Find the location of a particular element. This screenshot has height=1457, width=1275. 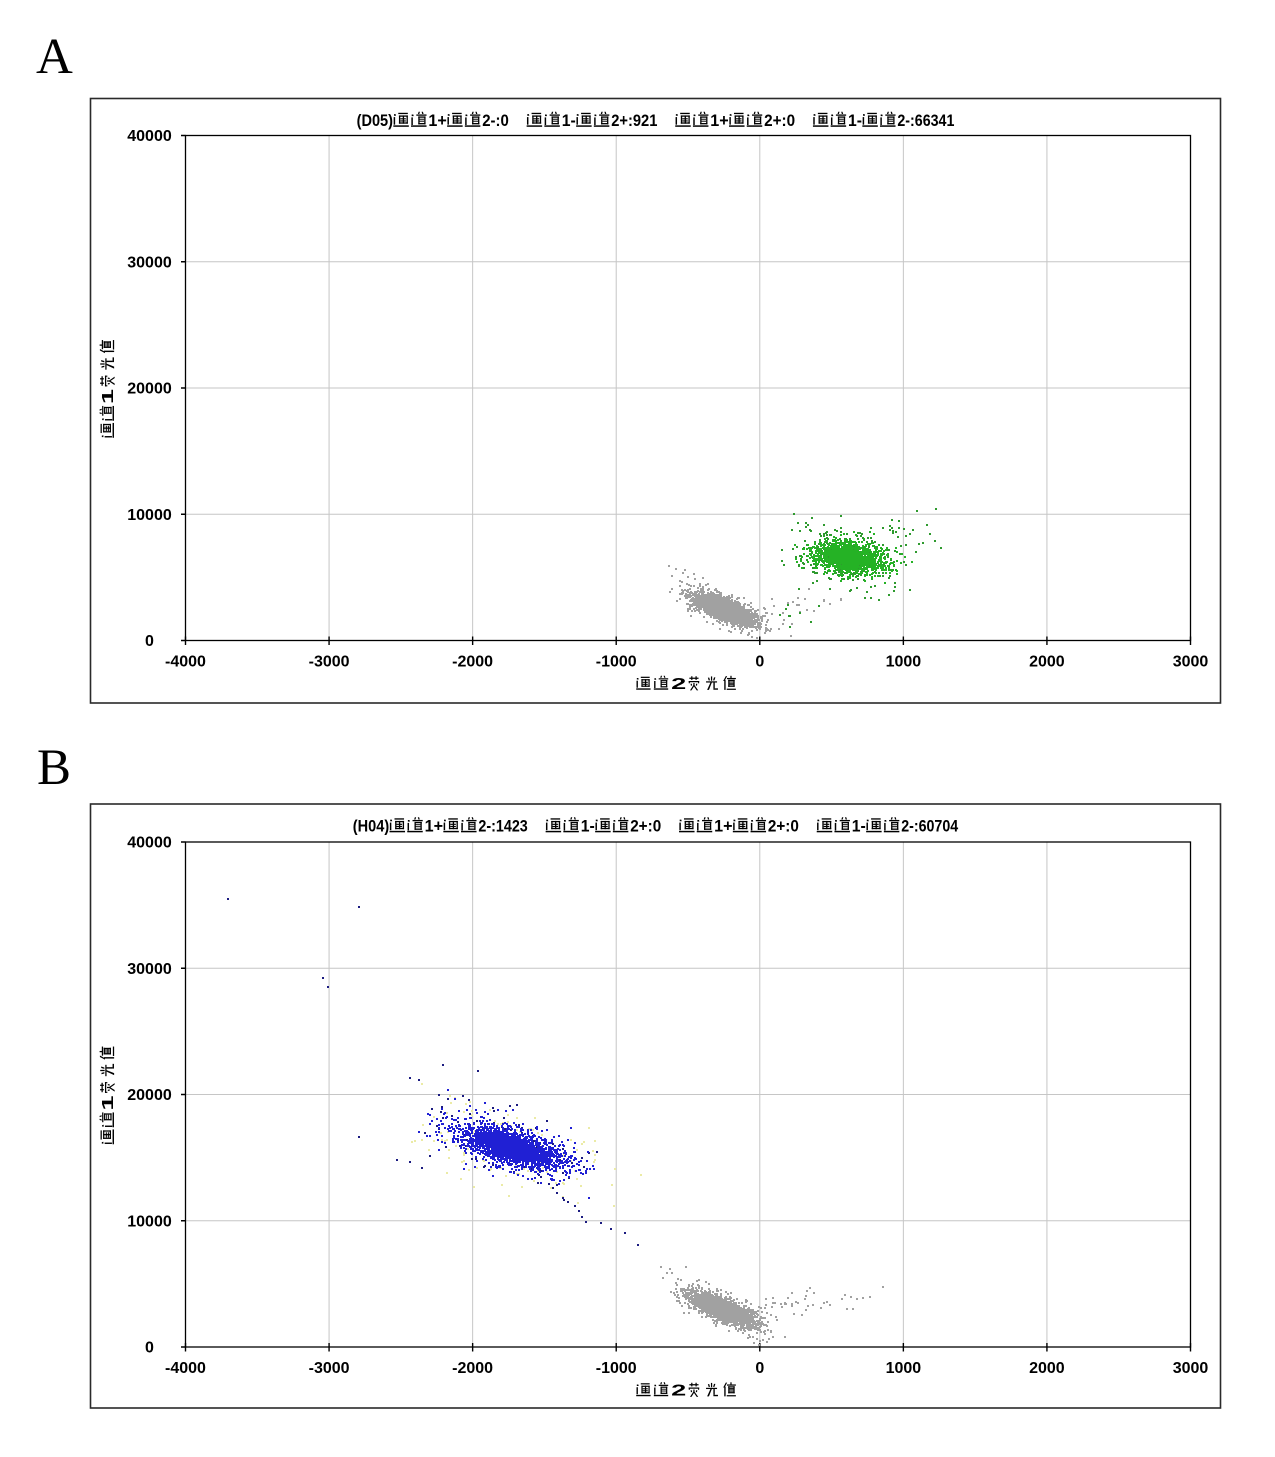

svg-text: 2-:66341 is located at coordinates (925, 120).